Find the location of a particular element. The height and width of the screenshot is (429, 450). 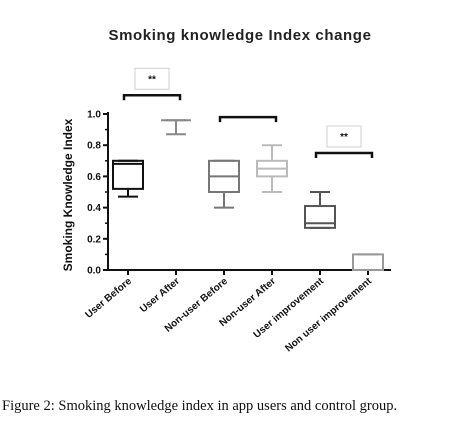

x-tick-label: User Before is located at coordinates (108, 298).